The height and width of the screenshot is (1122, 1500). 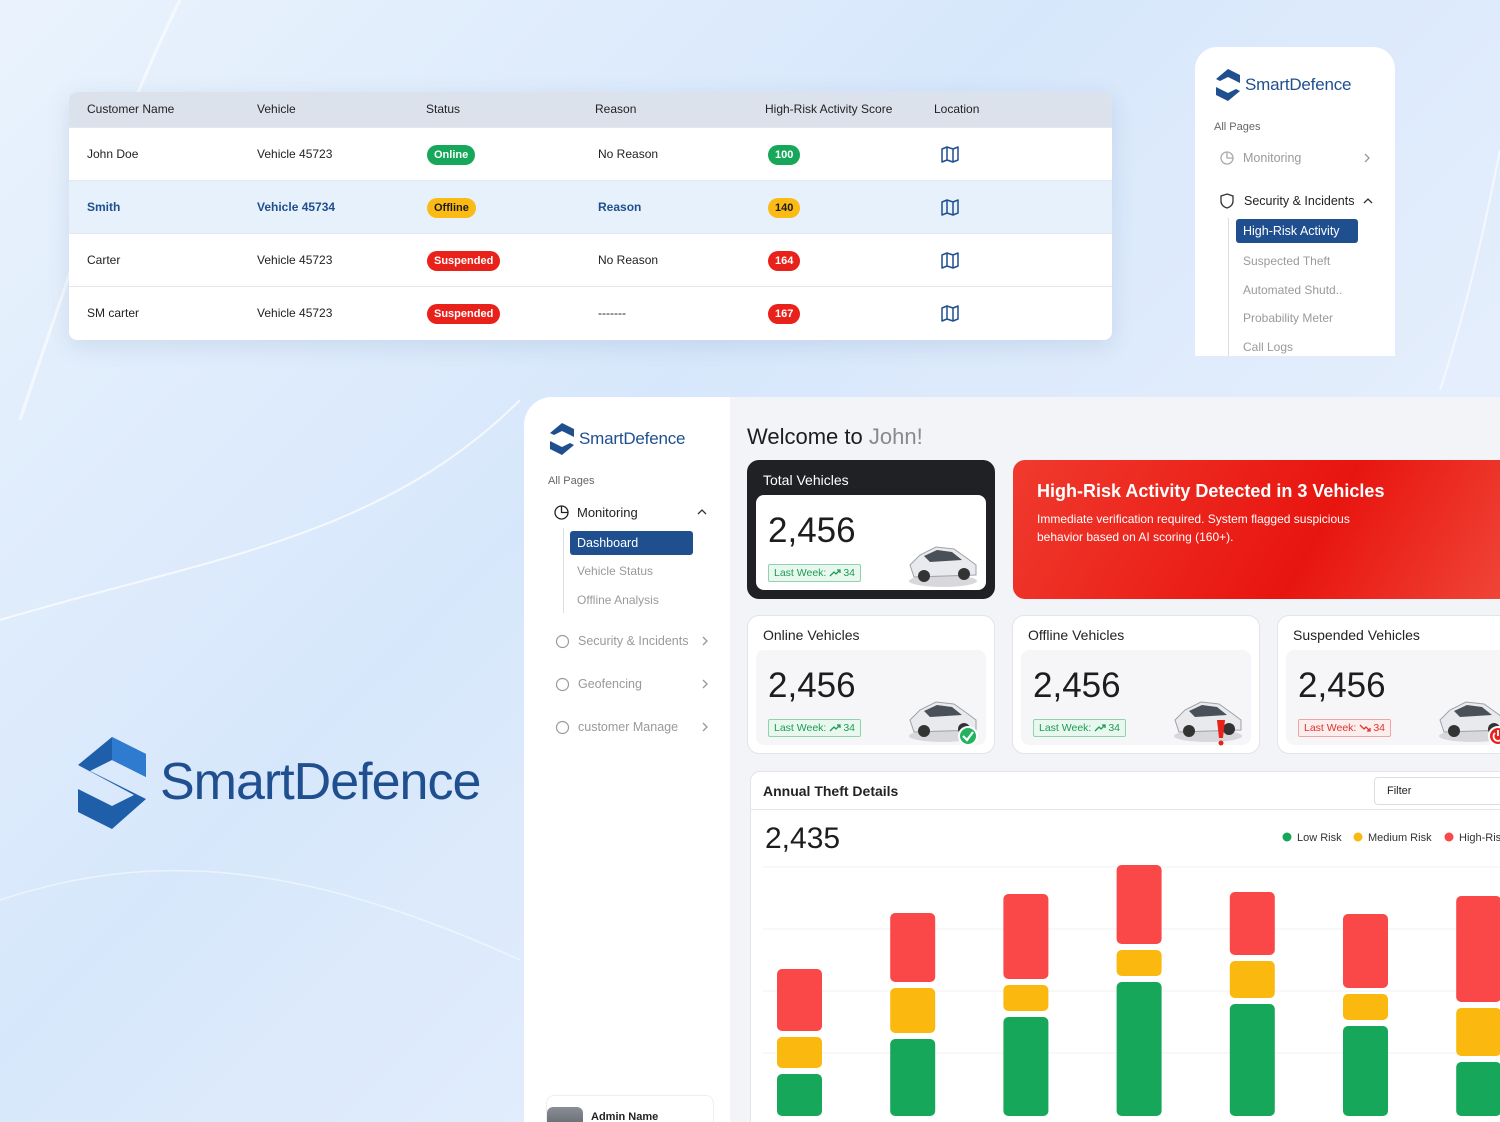 I want to click on chart: Low Risk Medium Risk High-Risk, so click(x=1131, y=974).